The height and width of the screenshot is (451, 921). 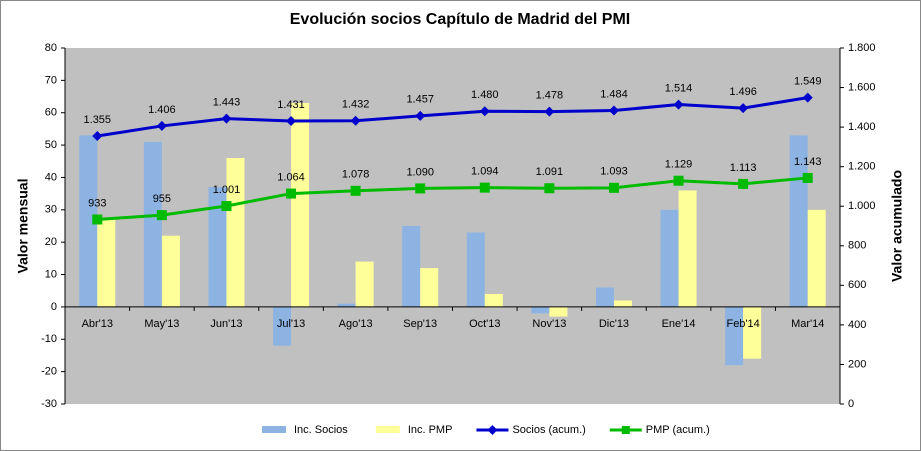 I want to click on data-label: 1.093, so click(x=614, y=172).